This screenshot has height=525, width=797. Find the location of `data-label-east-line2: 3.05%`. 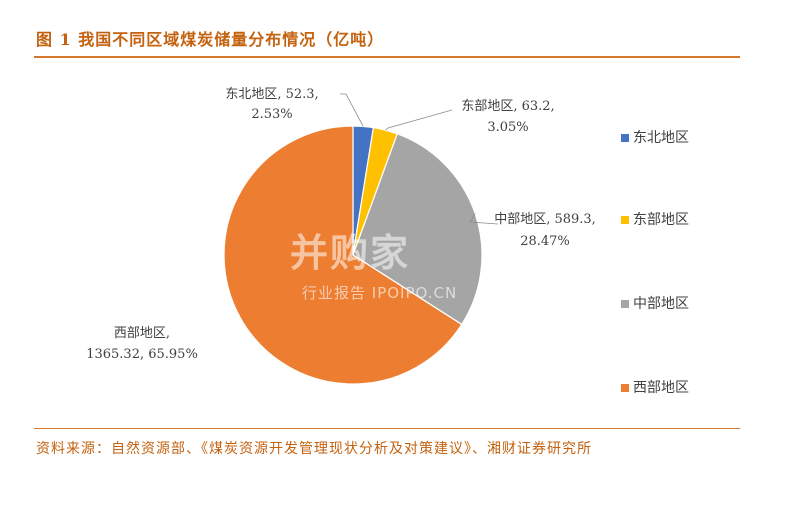

data-label-east-line2: 3.05% is located at coordinates (507, 127).